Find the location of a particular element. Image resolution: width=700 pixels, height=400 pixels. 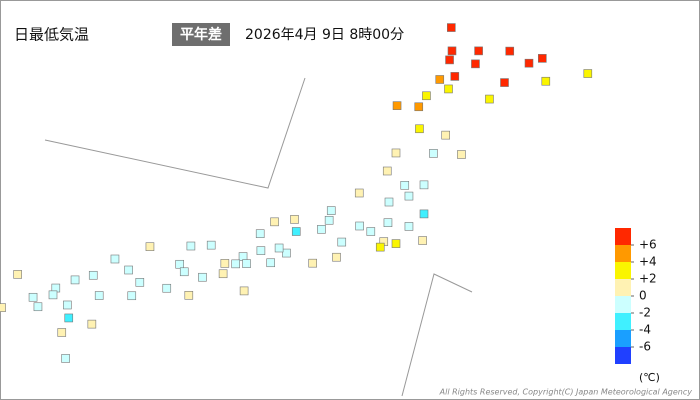

legend-label: +2 is located at coordinates (648, 279).